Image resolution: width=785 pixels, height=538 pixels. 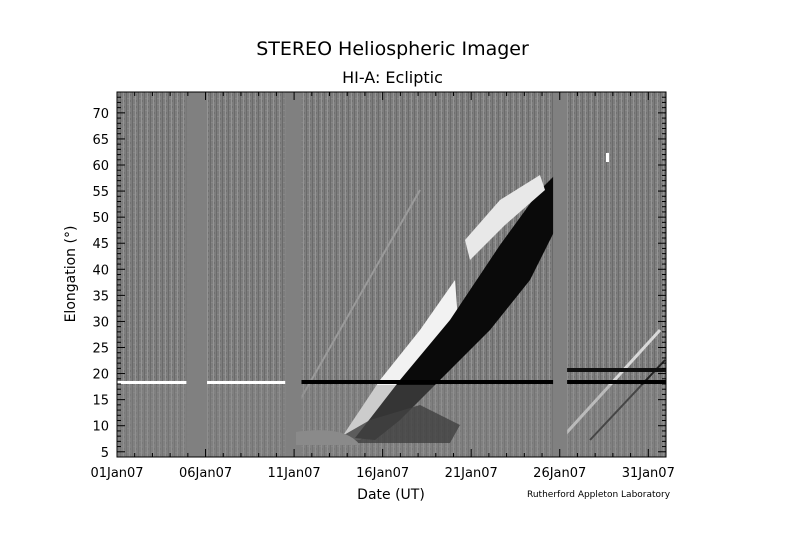 I want to click on occulter-artifact, so click(x=328, y=437).